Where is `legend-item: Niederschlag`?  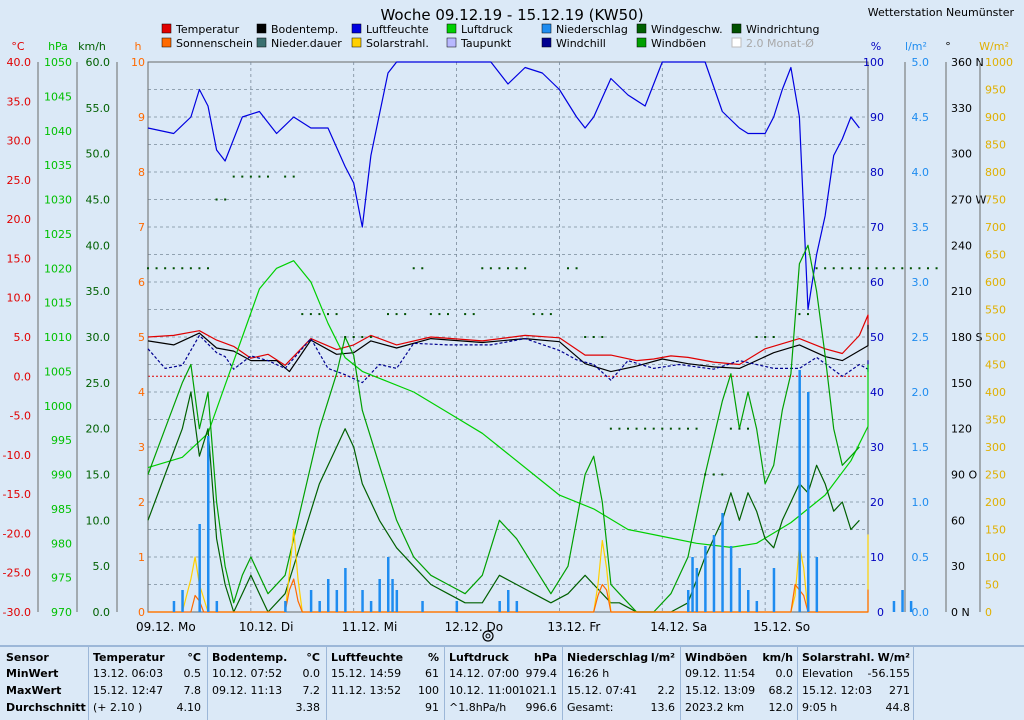 legend-item: Niederschlag is located at coordinates (584, 29).